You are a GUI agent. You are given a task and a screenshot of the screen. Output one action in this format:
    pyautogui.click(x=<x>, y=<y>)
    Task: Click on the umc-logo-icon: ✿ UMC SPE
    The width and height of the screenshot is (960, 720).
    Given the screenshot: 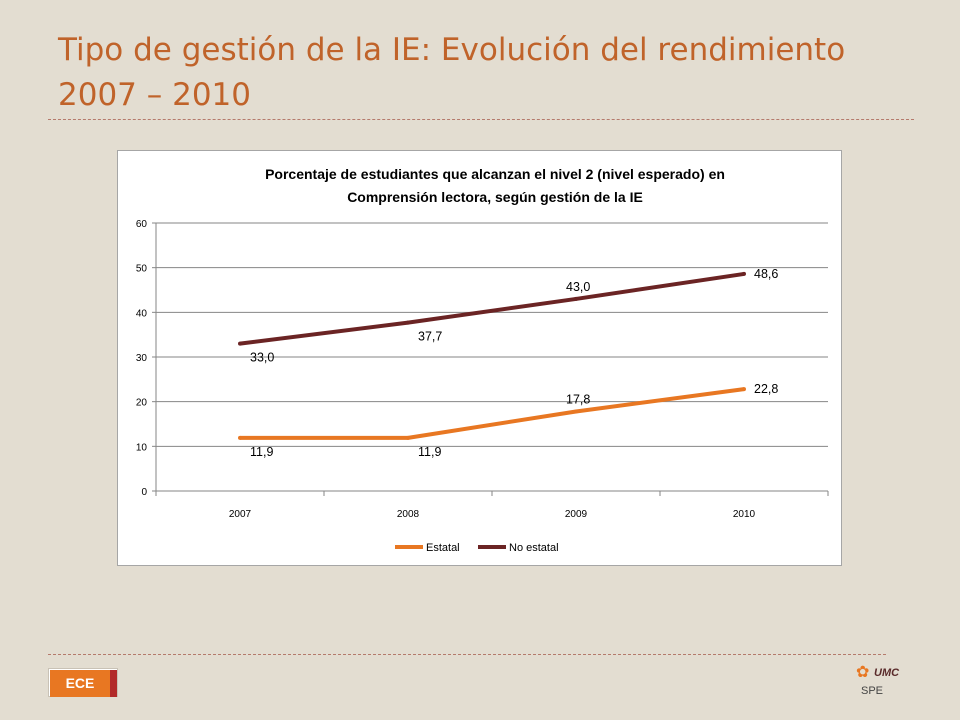 What is the action you would take?
    pyautogui.click(x=877, y=684)
    